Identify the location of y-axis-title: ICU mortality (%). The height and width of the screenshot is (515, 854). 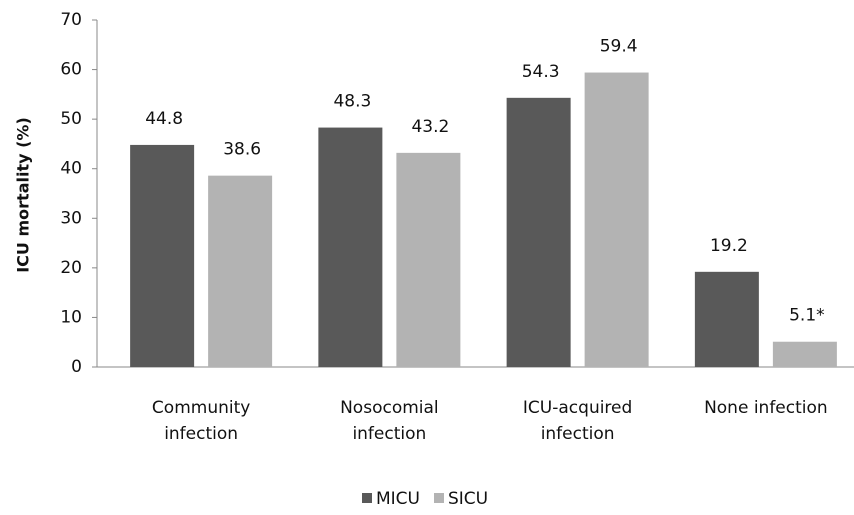
(23, 195).